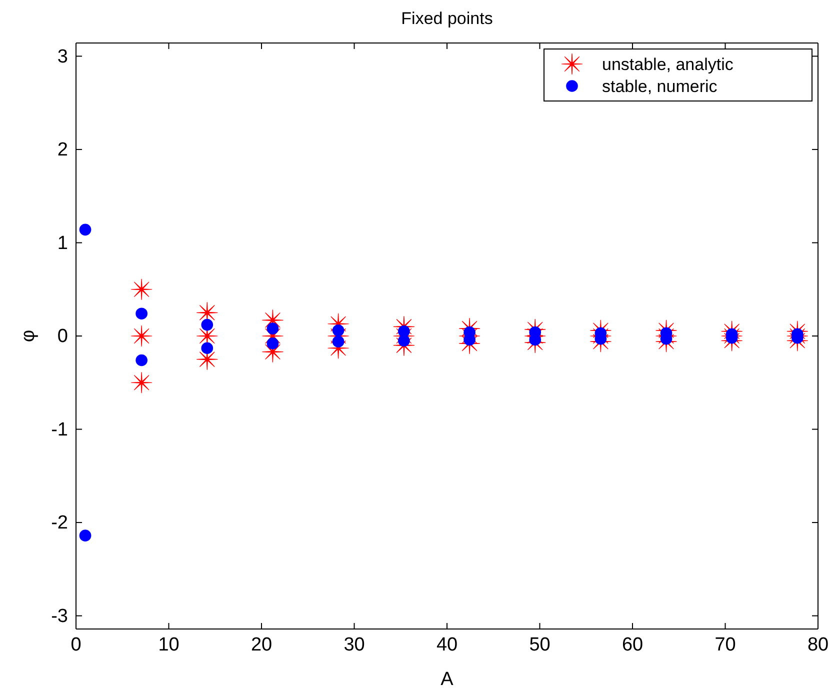  I want to click on x-tick-label: 80, so click(818, 645).